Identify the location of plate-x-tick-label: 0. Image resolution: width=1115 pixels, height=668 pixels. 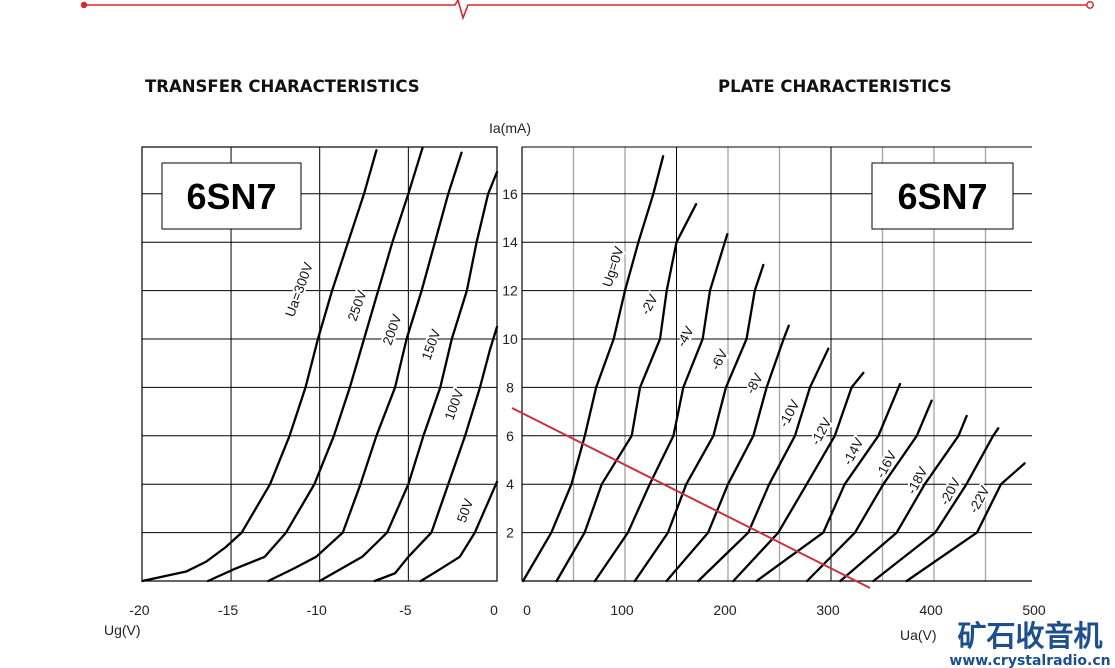
(527, 610).